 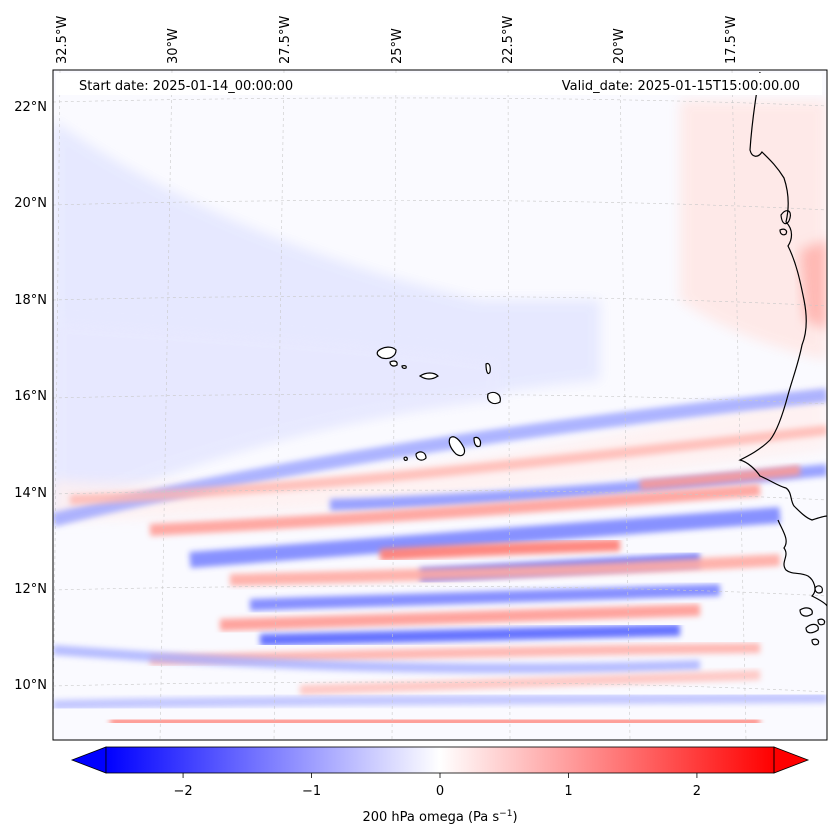 I want to click on island-sal, so click(x=488, y=368).